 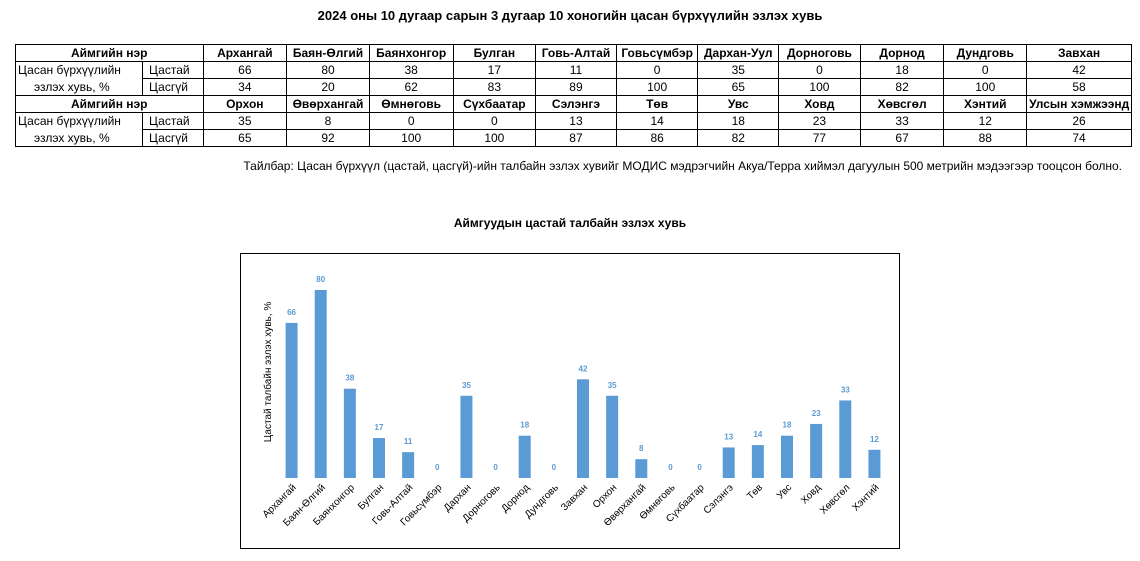 I want to click on aimag-name-cell: Говь-Алтай, so click(x=576, y=53).